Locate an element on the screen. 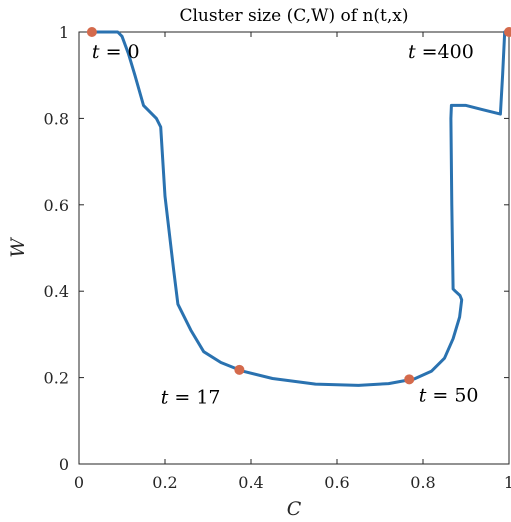 This screenshot has width=511, height=522. x-tick-label: 1 is located at coordinates (507, 482).